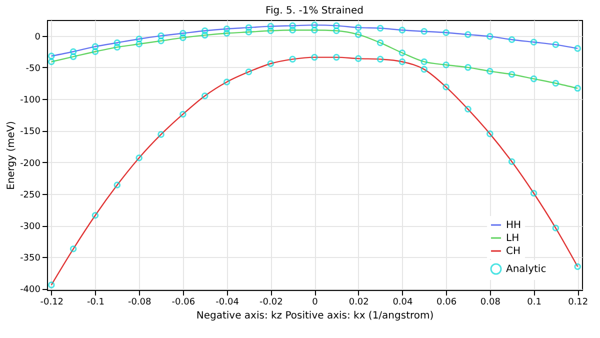  Describe the element at coordinates (12, 155) in the screenshot. I see `y-axis-title: Energy (meV)` at that location.